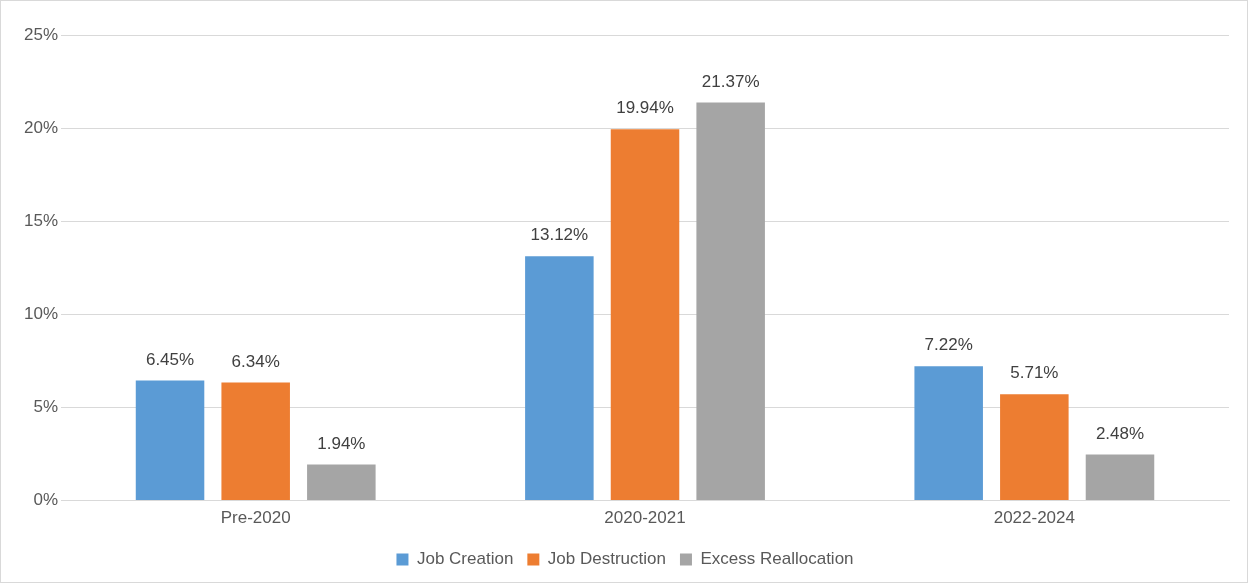  Describe the element at coordinates (41, 220) in the screenshot. I see `y-tick-label: 15%` at that location.